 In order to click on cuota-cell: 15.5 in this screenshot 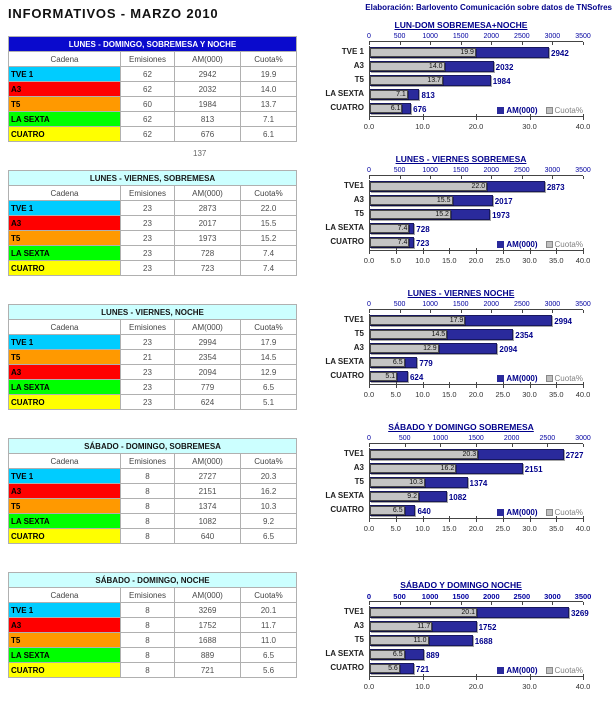, I will do `click(268, 223)`.